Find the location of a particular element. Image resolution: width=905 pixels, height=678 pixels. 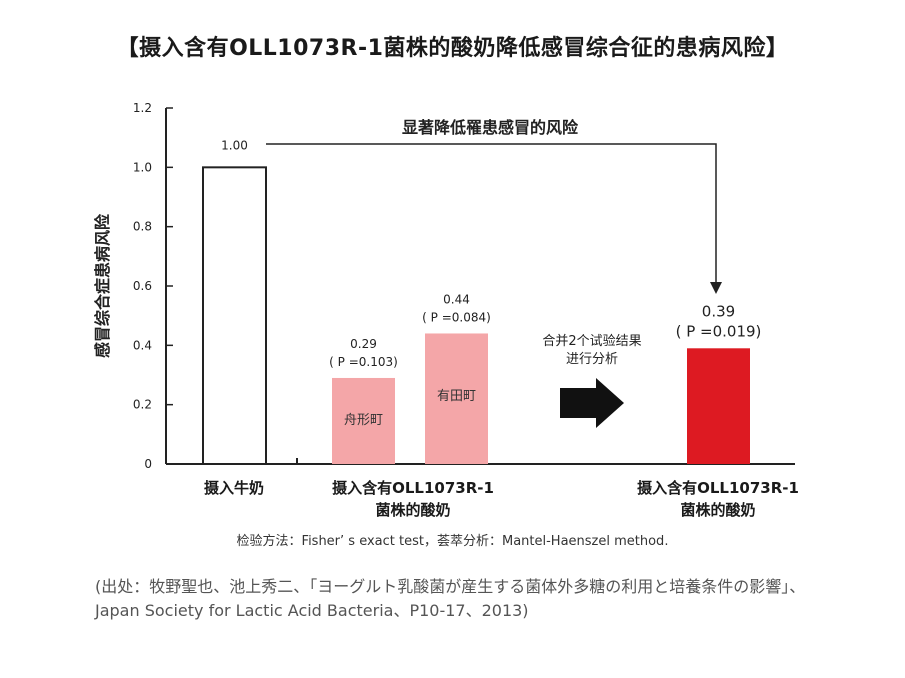

combine-label: 进行分析 is located at coordinates (592, 359).